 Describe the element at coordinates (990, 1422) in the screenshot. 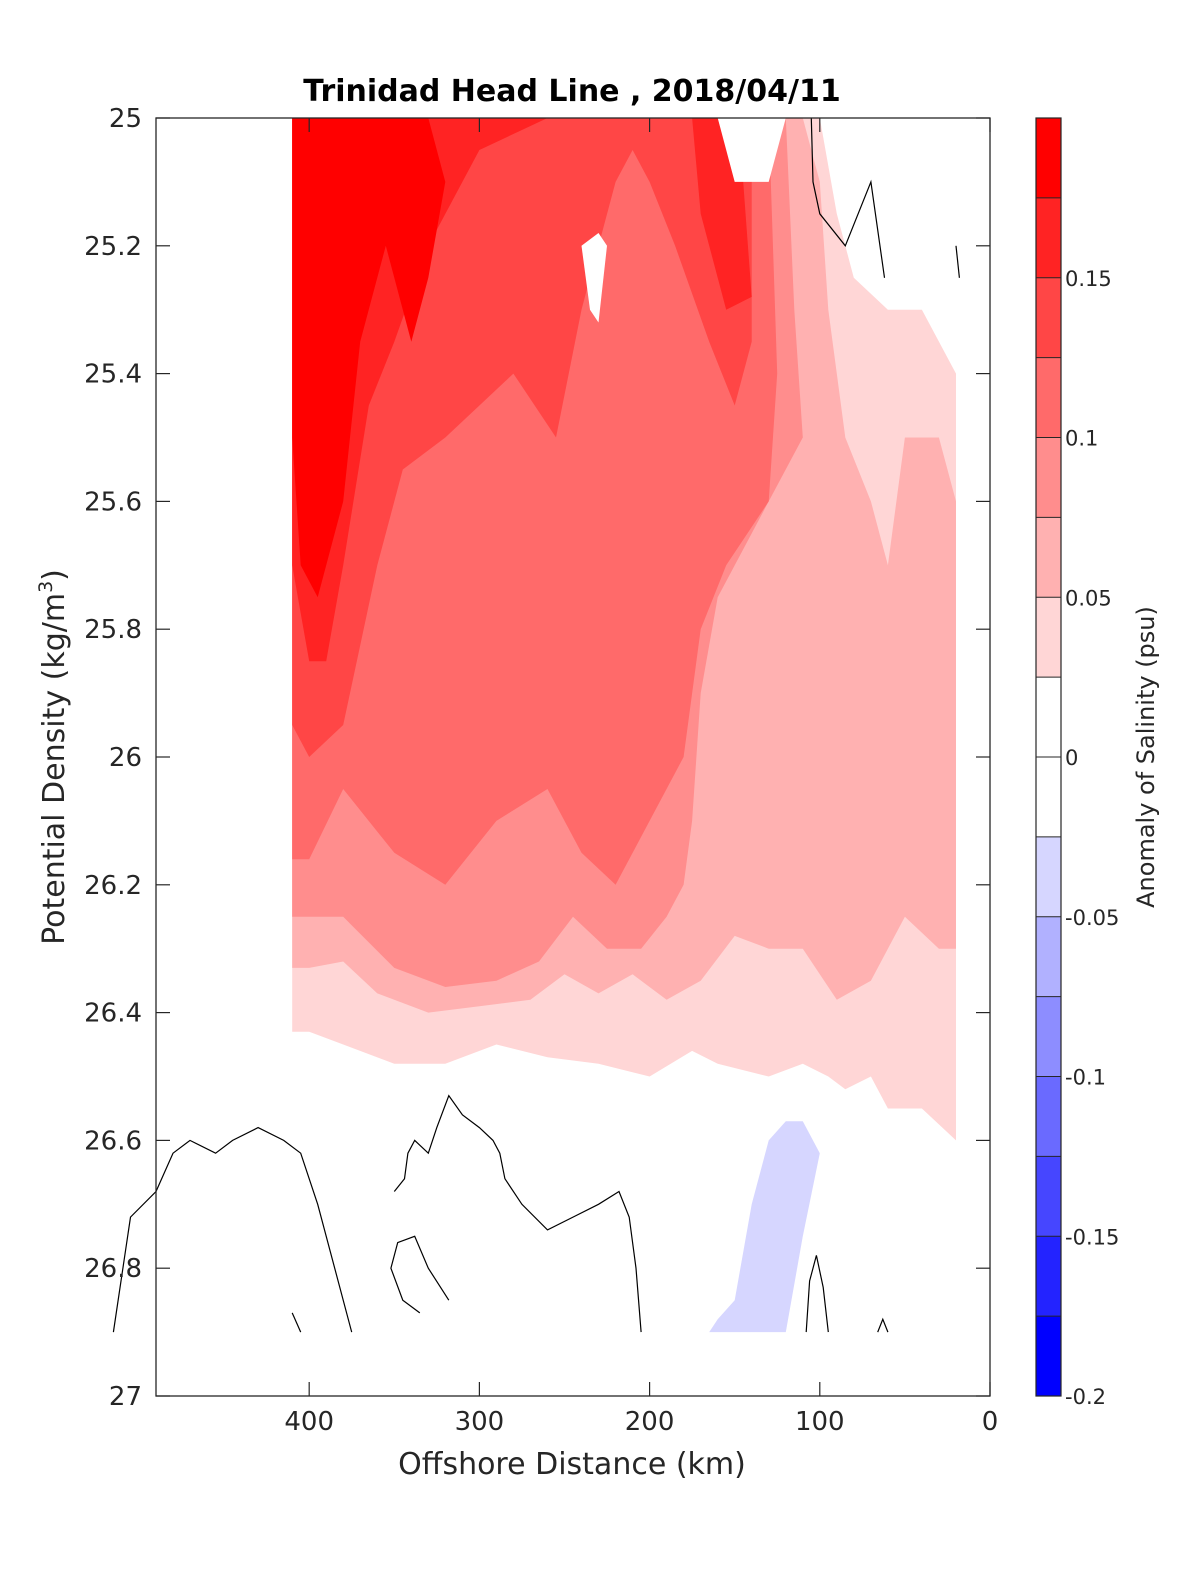

I see `x-tick-label: 0` at that location.